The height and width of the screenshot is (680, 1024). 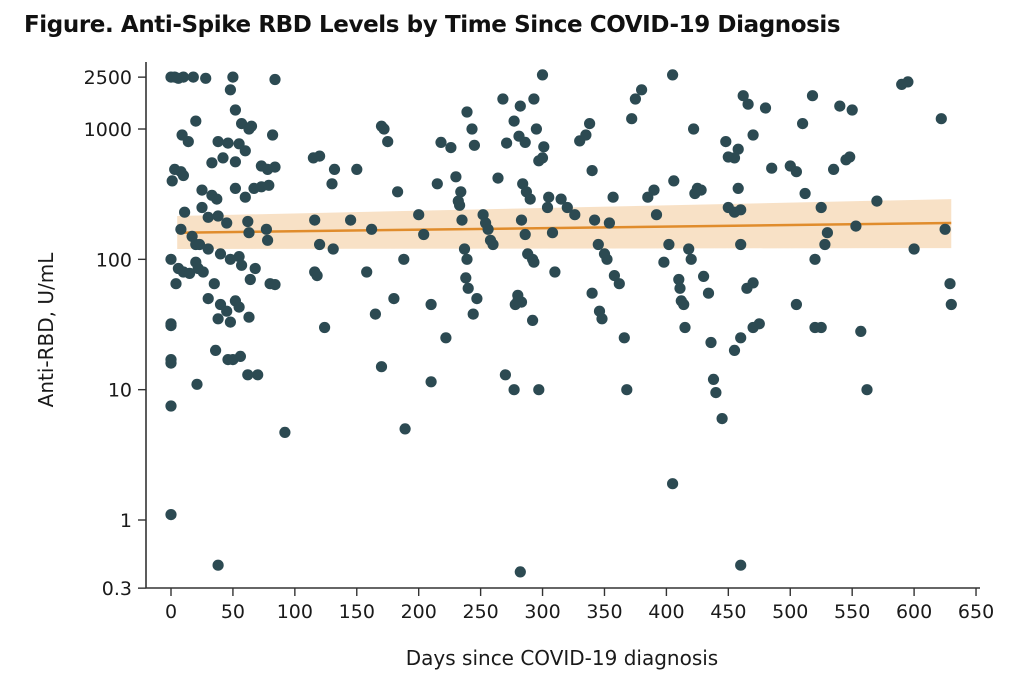 I want to click on x-tick-label: 300, so click(x=542, y=612).